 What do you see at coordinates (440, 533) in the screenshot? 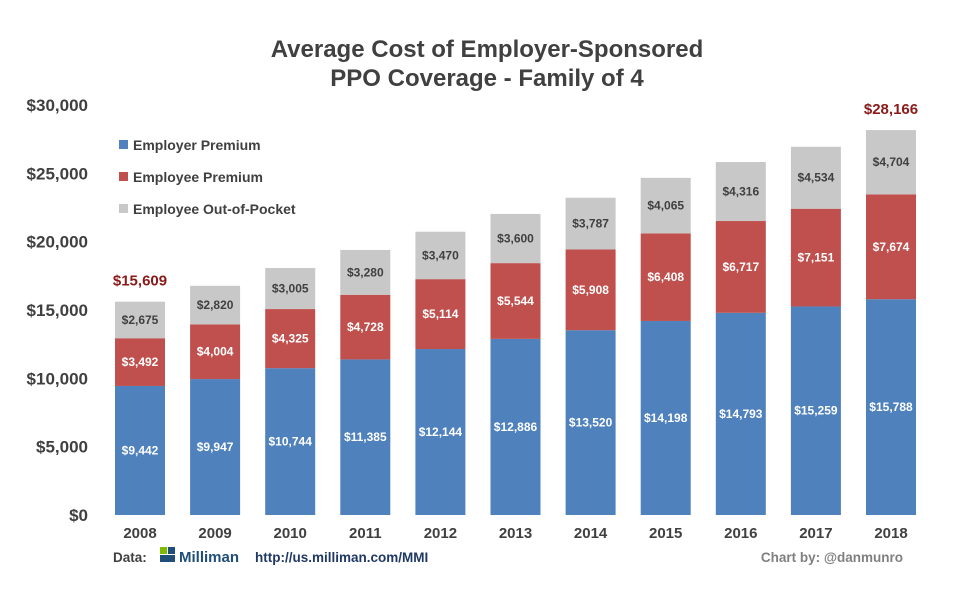
I see `x-tick-label: 2012` at bounding box center [440, 533].